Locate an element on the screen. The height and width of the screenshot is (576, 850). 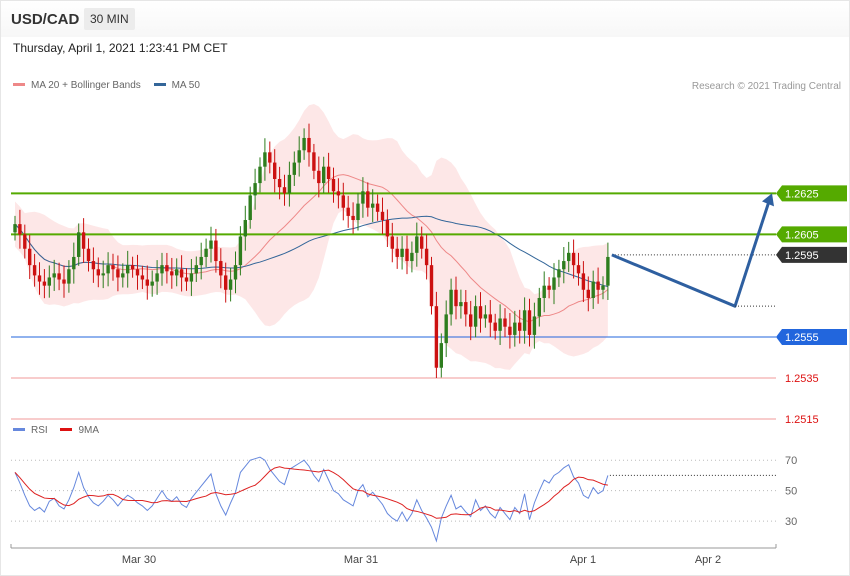
level-label: 1.2595 is located at coordinates (802, 256).